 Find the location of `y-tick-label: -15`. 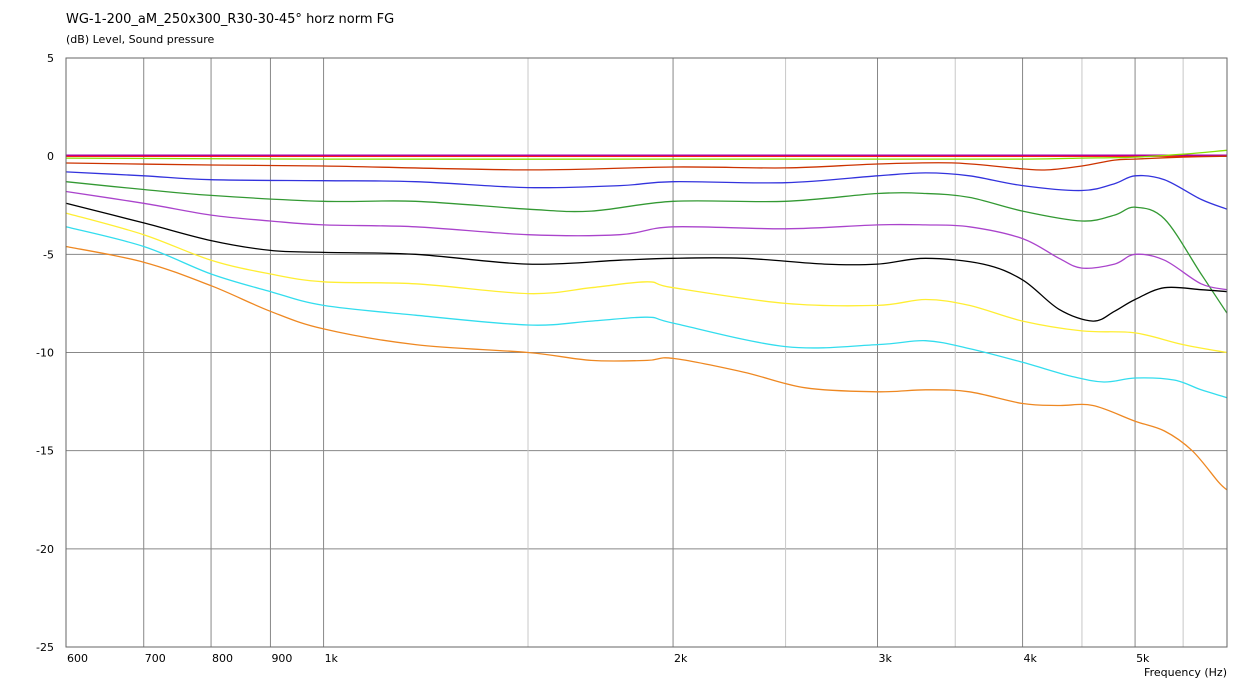

y-tick-label: -15 is located at coordinates (45, 451).